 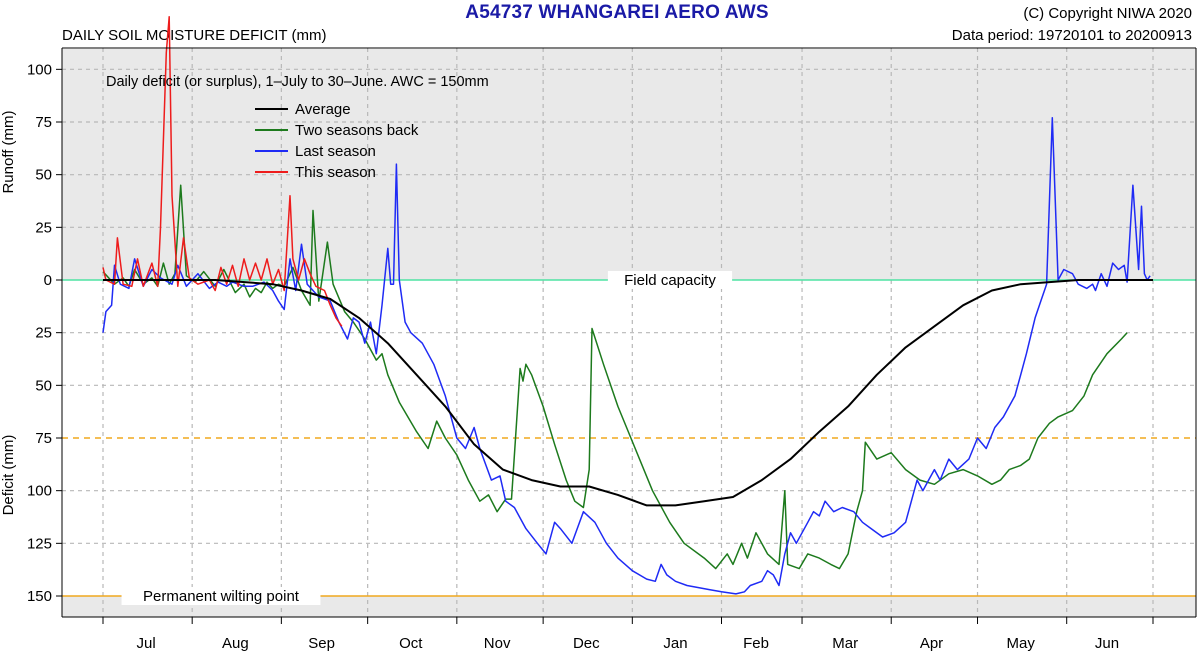 What do you see at coordinates (146, 643) in the screenshot?
I see `x-tick-label: Jul` at bounding box center [146, 643].